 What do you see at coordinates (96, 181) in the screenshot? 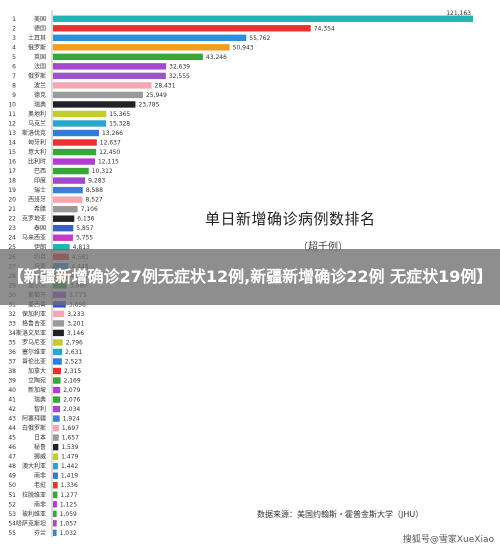
I see `value-label: 9,283` at bounding box center [96, 181].